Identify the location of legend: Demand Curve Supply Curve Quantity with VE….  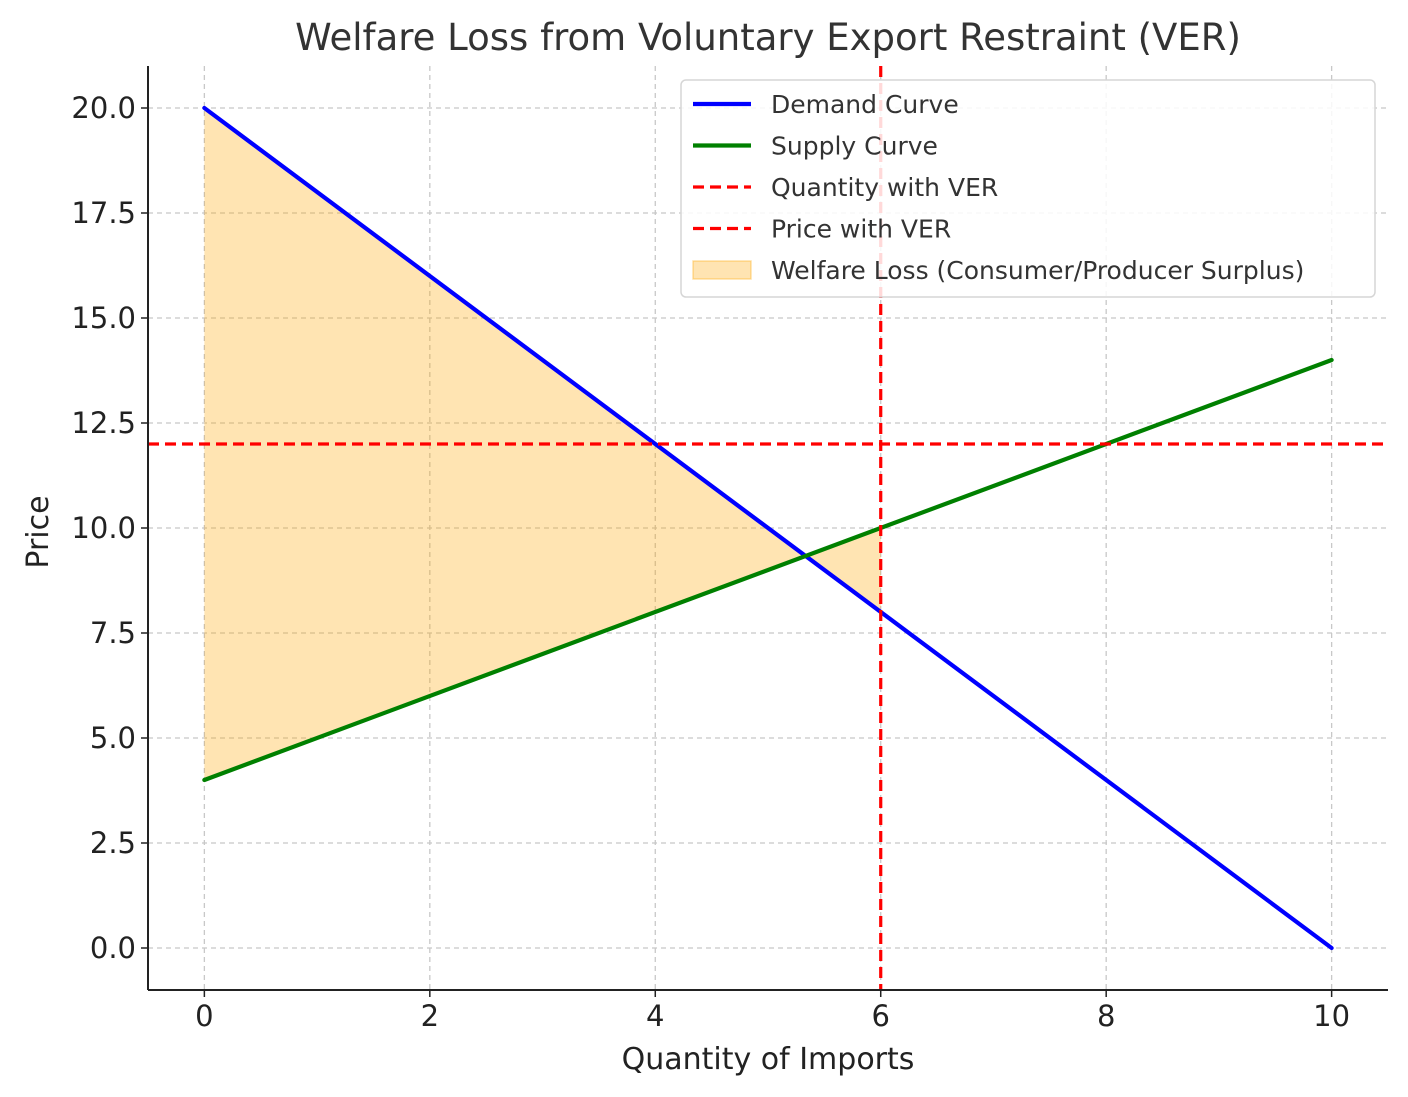
(1028, 188).